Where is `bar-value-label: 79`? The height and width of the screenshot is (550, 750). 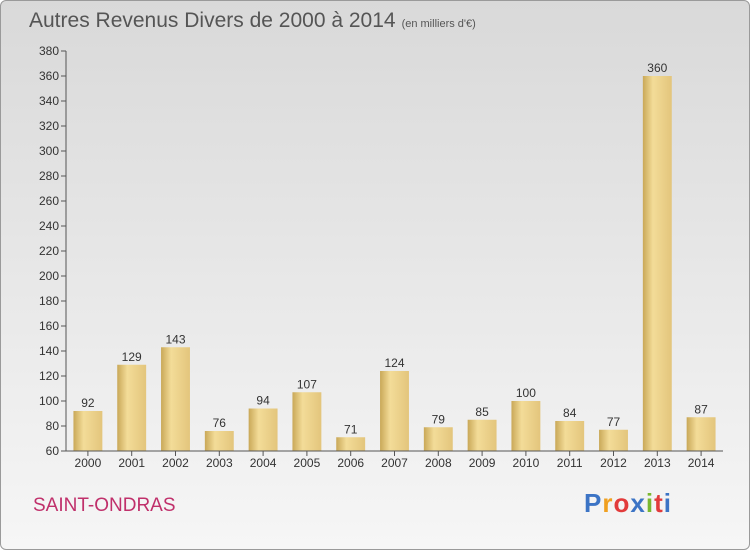
bar-value-label: 79 is located at coordinates (439, 419).